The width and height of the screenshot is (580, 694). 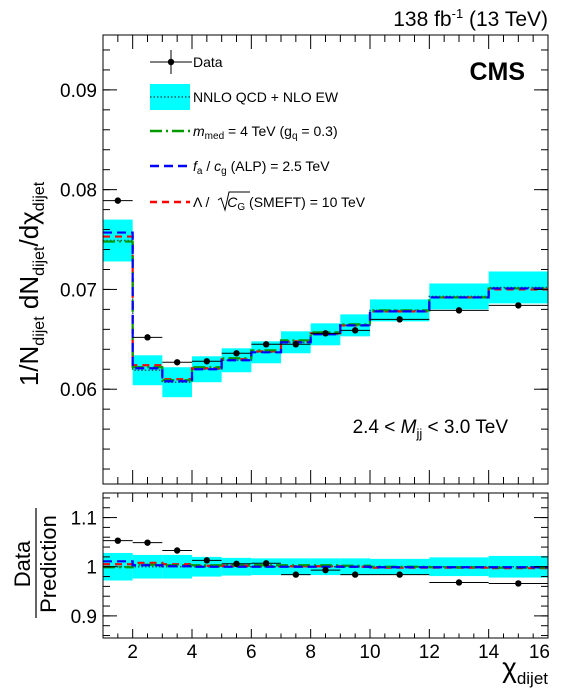 I want to click on cms-label: CMS, so click(x=497, y=72).